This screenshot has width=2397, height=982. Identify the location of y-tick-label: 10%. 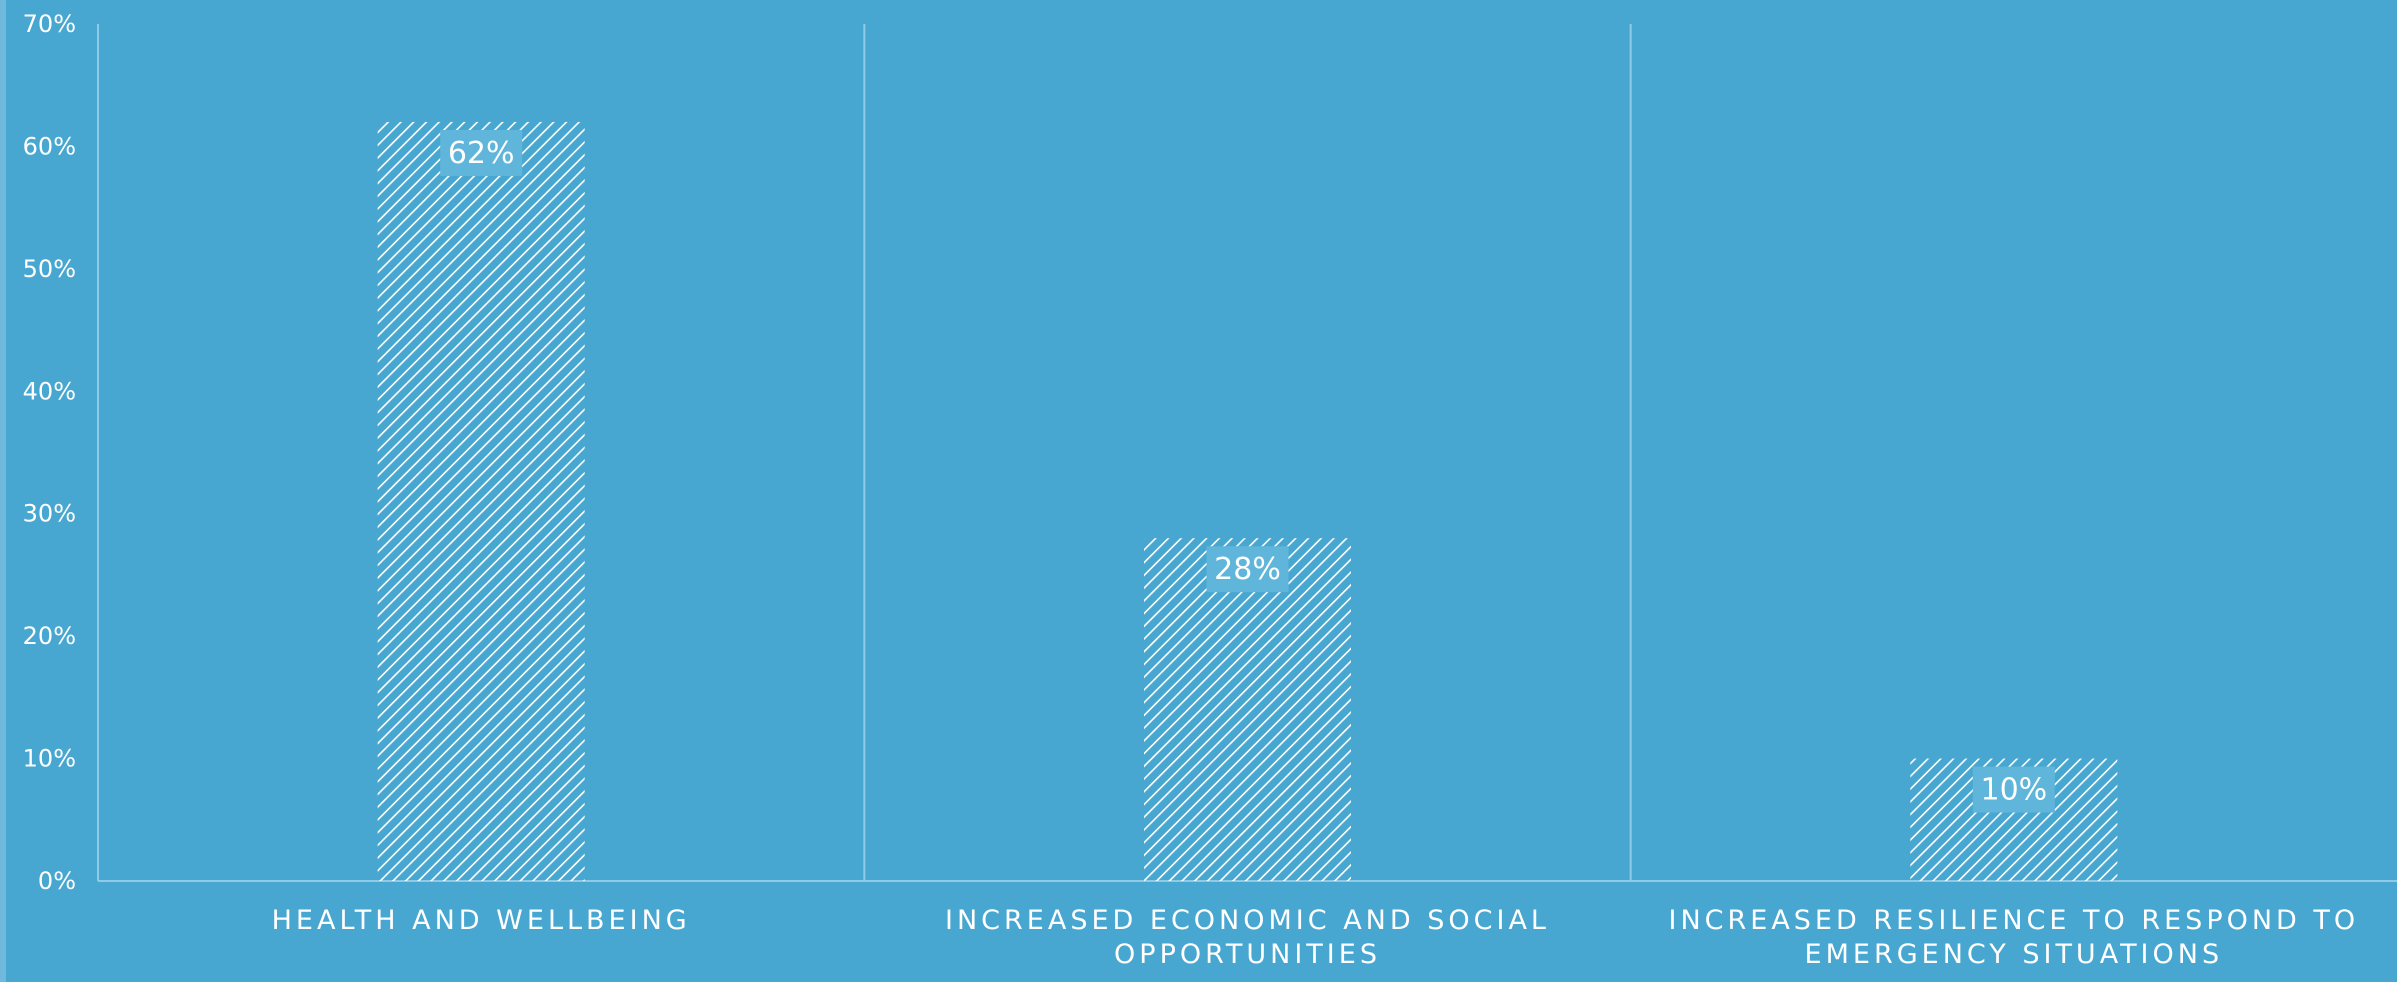
(49, 759).